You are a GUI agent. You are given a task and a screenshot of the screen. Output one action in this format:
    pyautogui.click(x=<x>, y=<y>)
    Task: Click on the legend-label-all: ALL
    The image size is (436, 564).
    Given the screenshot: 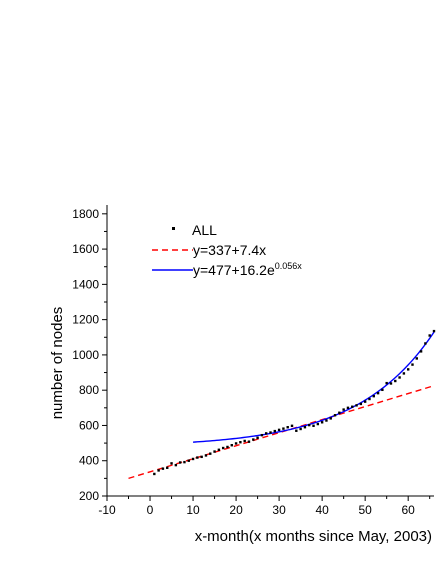 What is the action you would take?
    pyautogui.click(x=204, y=230)
    